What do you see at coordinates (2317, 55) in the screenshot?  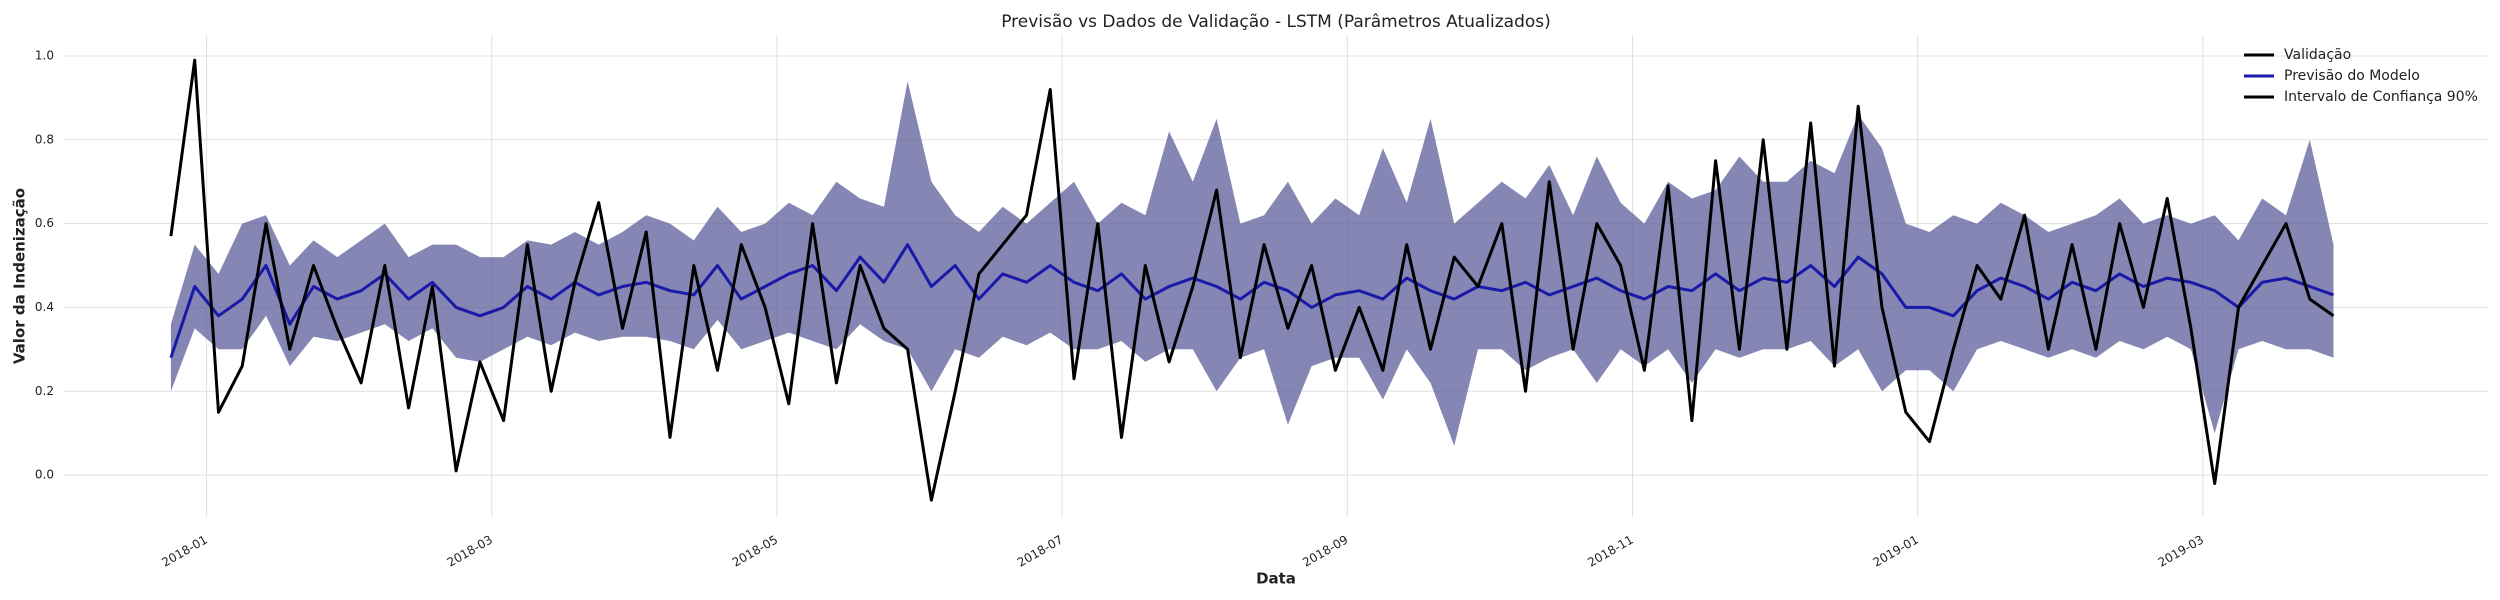 I see `legend-label: Validação` at bounding box center [2317, 55].